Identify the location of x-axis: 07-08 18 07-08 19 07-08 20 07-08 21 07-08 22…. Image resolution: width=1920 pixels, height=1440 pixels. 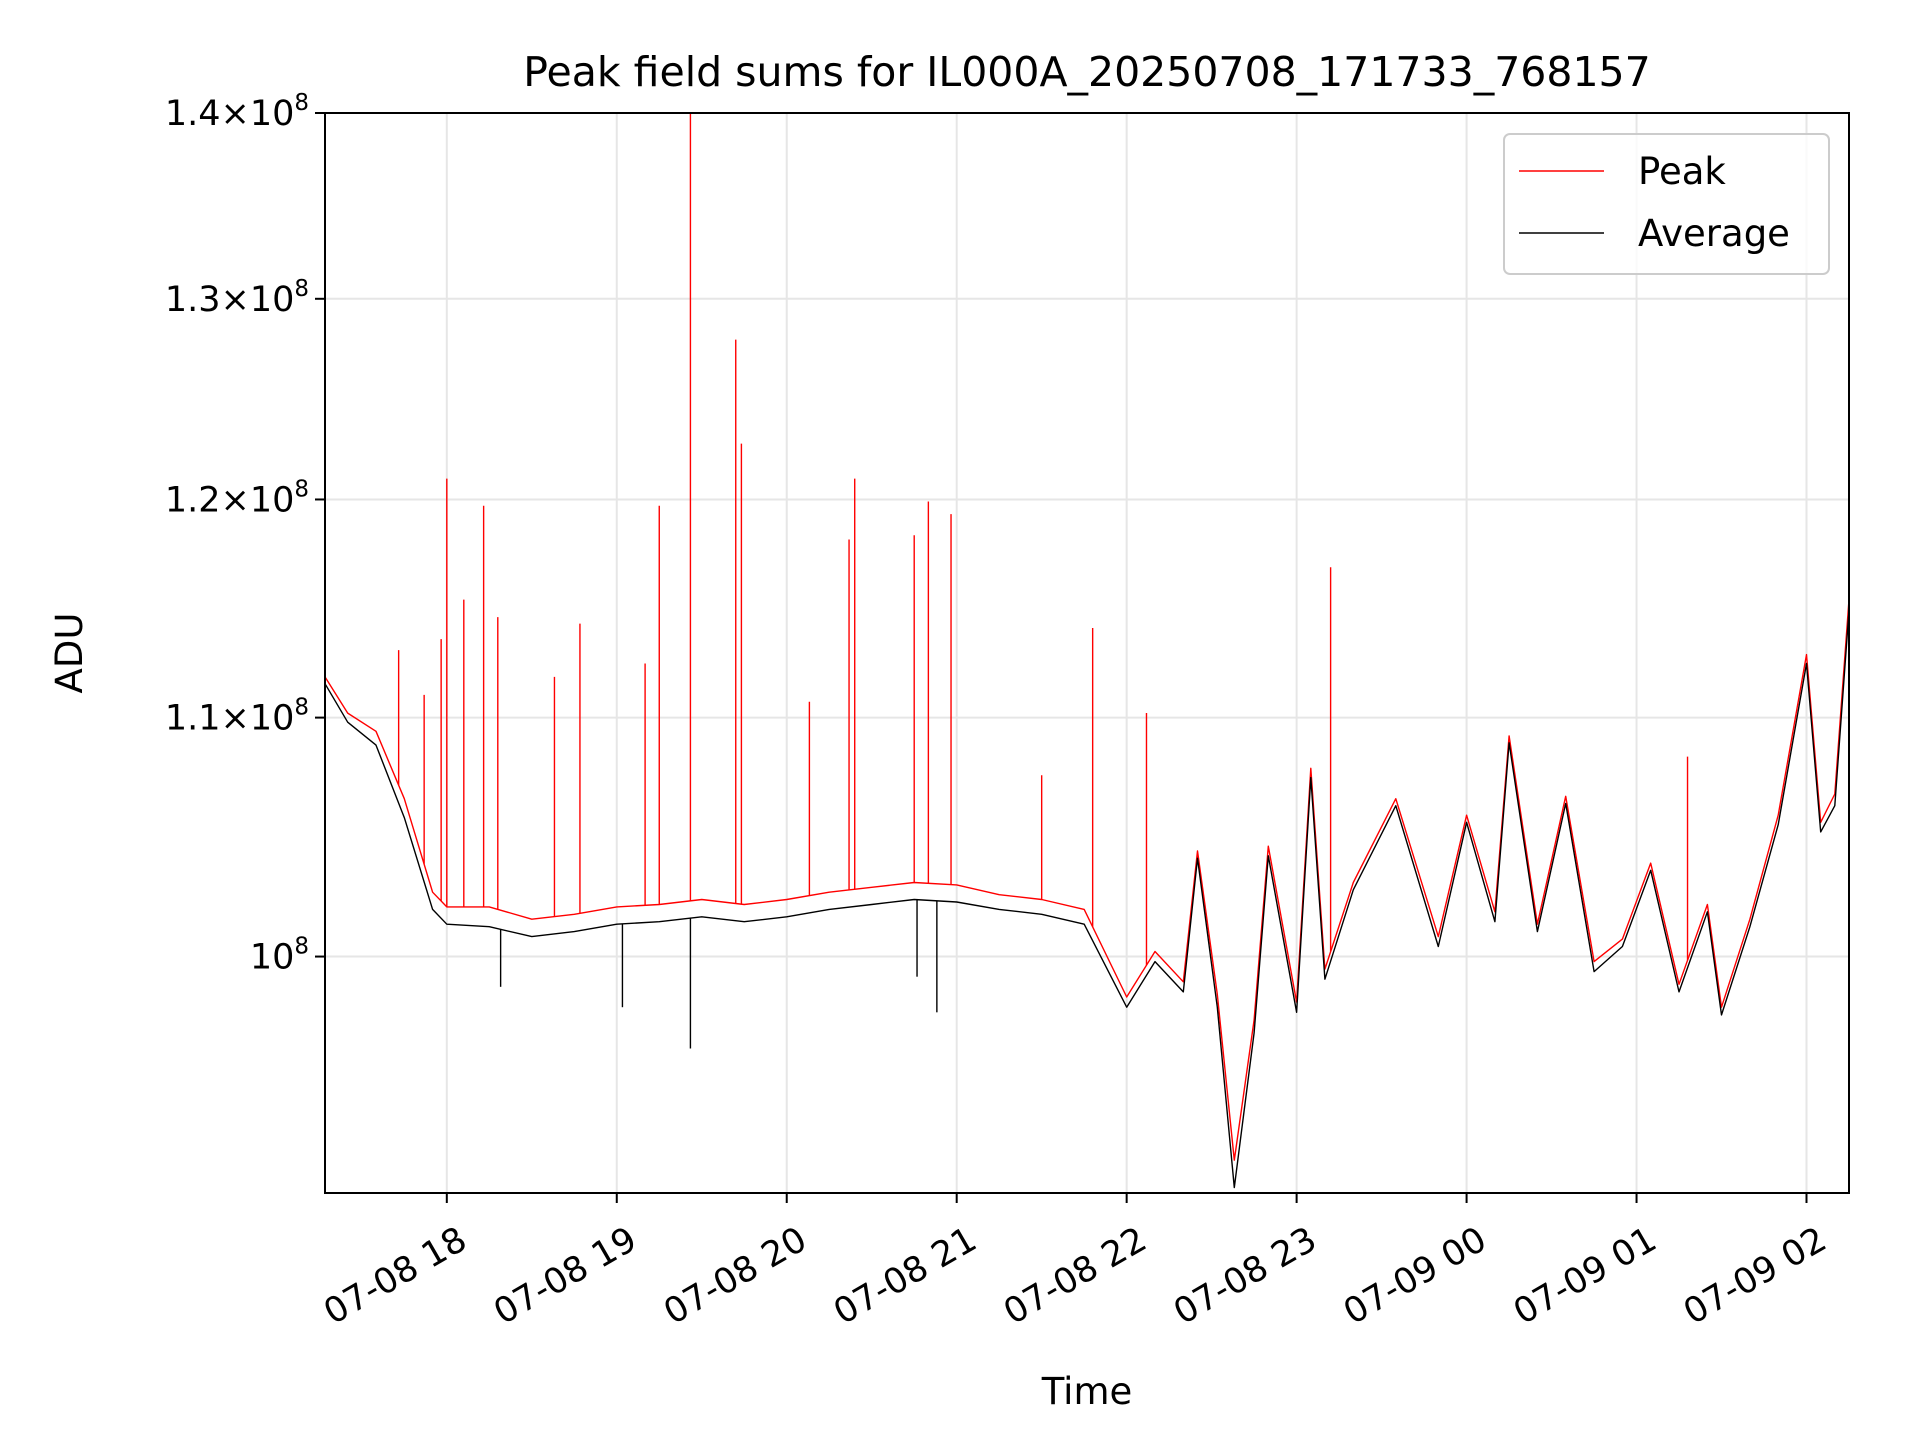
(1075, 1263).